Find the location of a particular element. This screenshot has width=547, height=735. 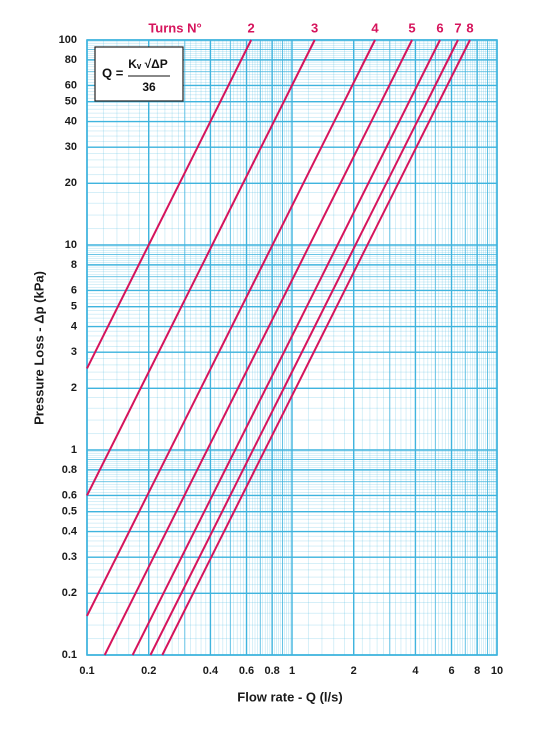

series-label: 8 is located at coordinates (469, 27).